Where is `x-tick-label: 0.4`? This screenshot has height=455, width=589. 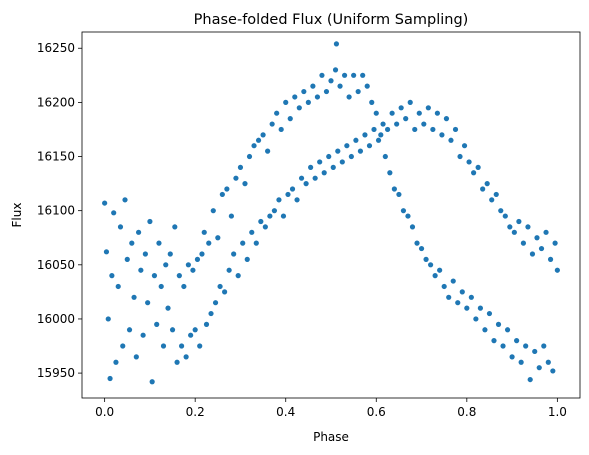
x-tick-label: 0.4 is located at coordinates (285, 412).